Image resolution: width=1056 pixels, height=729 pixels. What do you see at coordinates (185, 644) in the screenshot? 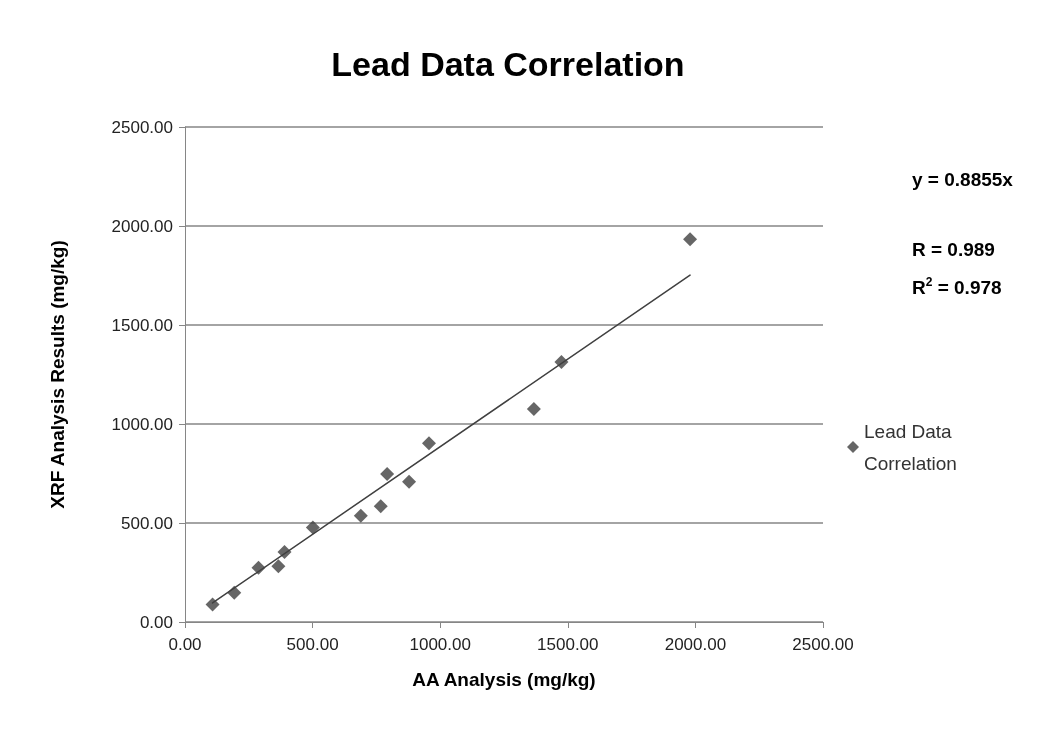
I see `x-tick-label: 0.00` at bounding box center [185, 644].